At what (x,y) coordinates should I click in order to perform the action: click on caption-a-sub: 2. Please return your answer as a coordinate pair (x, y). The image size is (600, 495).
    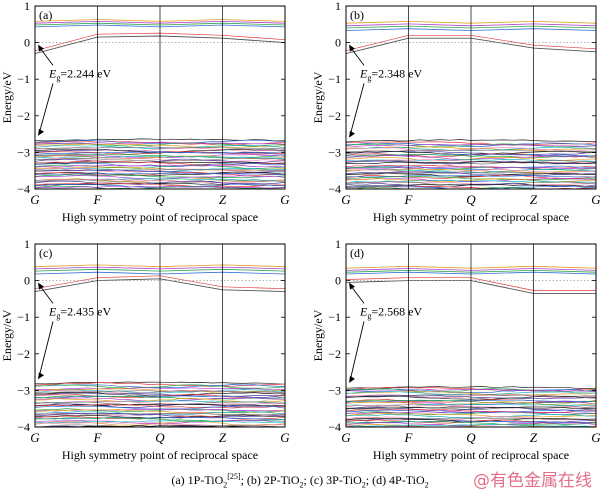
    Looking at the image, I should click on (225, 485).